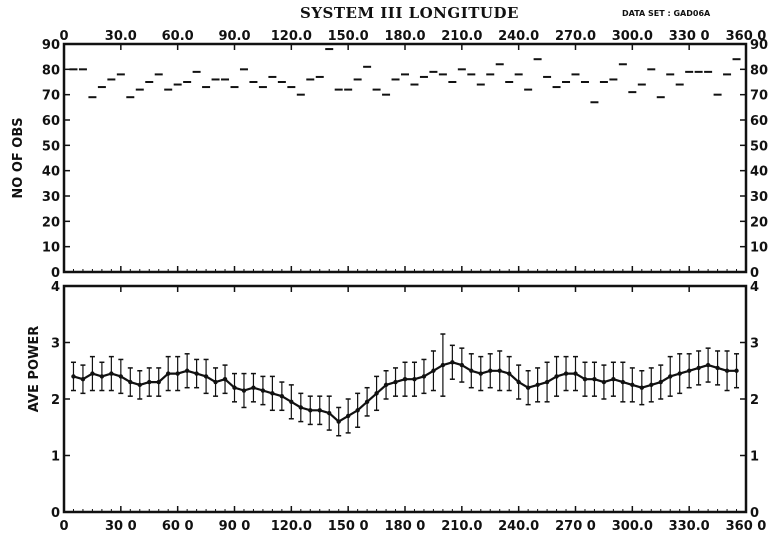  What do you see at coordinates (291, 526) in the screenshot?
I see `x-tick-label-bottom: 120.0` at bounding box center [291, 526].